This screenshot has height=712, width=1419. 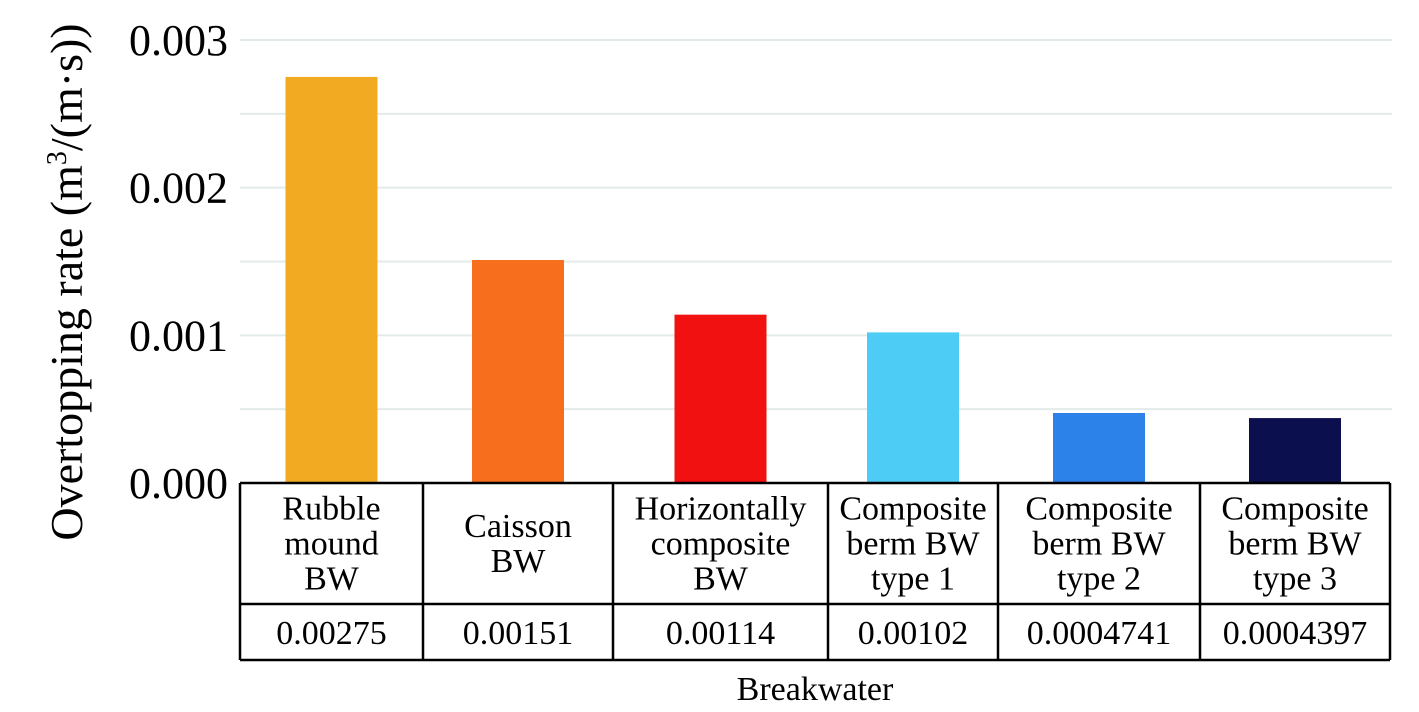 What do you see at coordinates (178, 335) in the screenshot?
I see `y-tick-label: 0.001` at bounding box center [178, 335].